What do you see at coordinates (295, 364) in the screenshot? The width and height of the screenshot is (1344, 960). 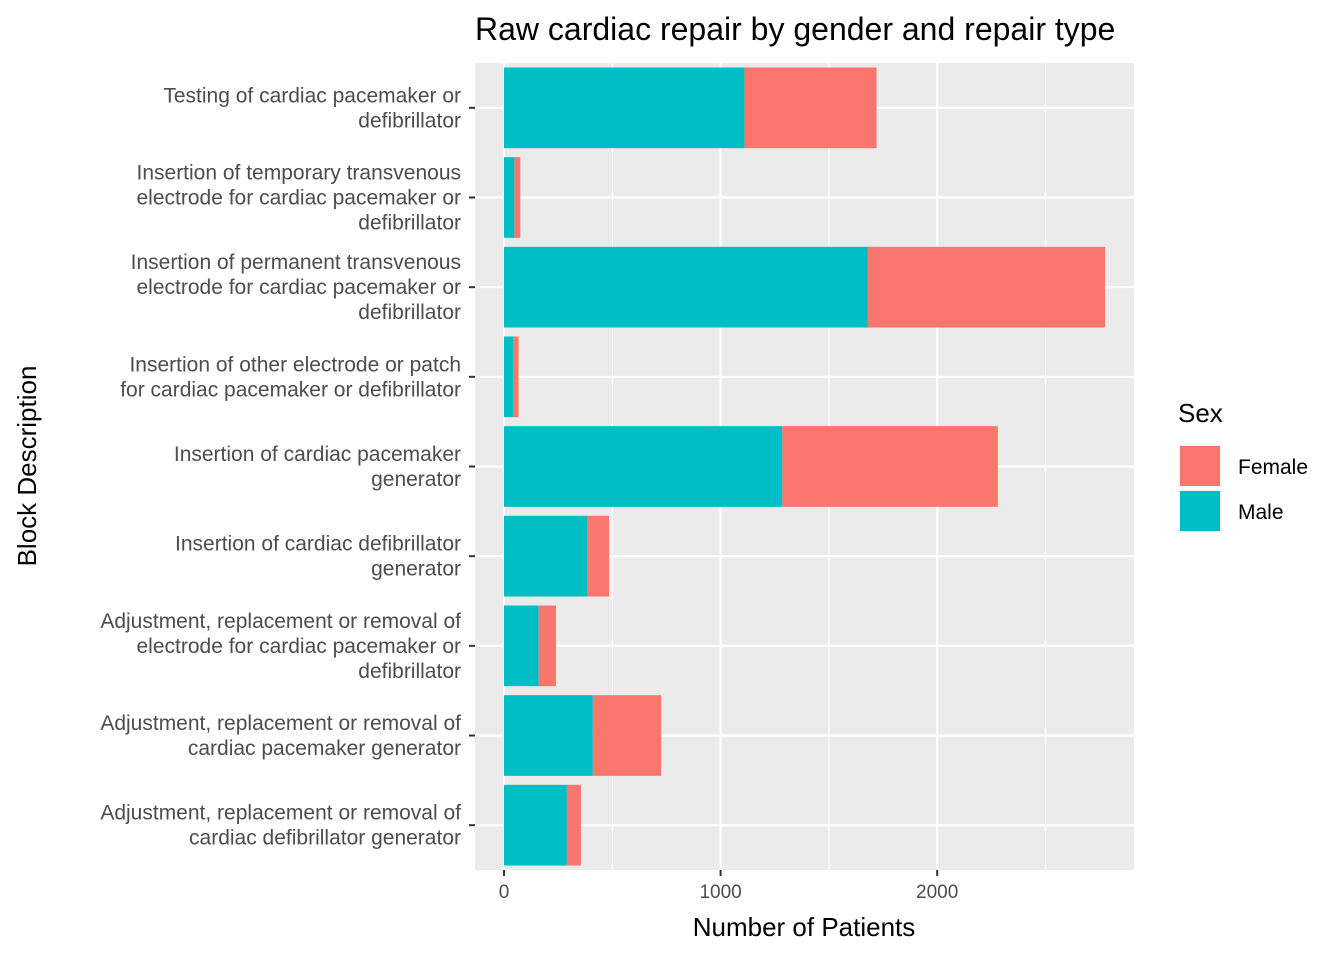 I see `category-label-line: Insertion of other electrode or patch` at bounding box center [295, 364].